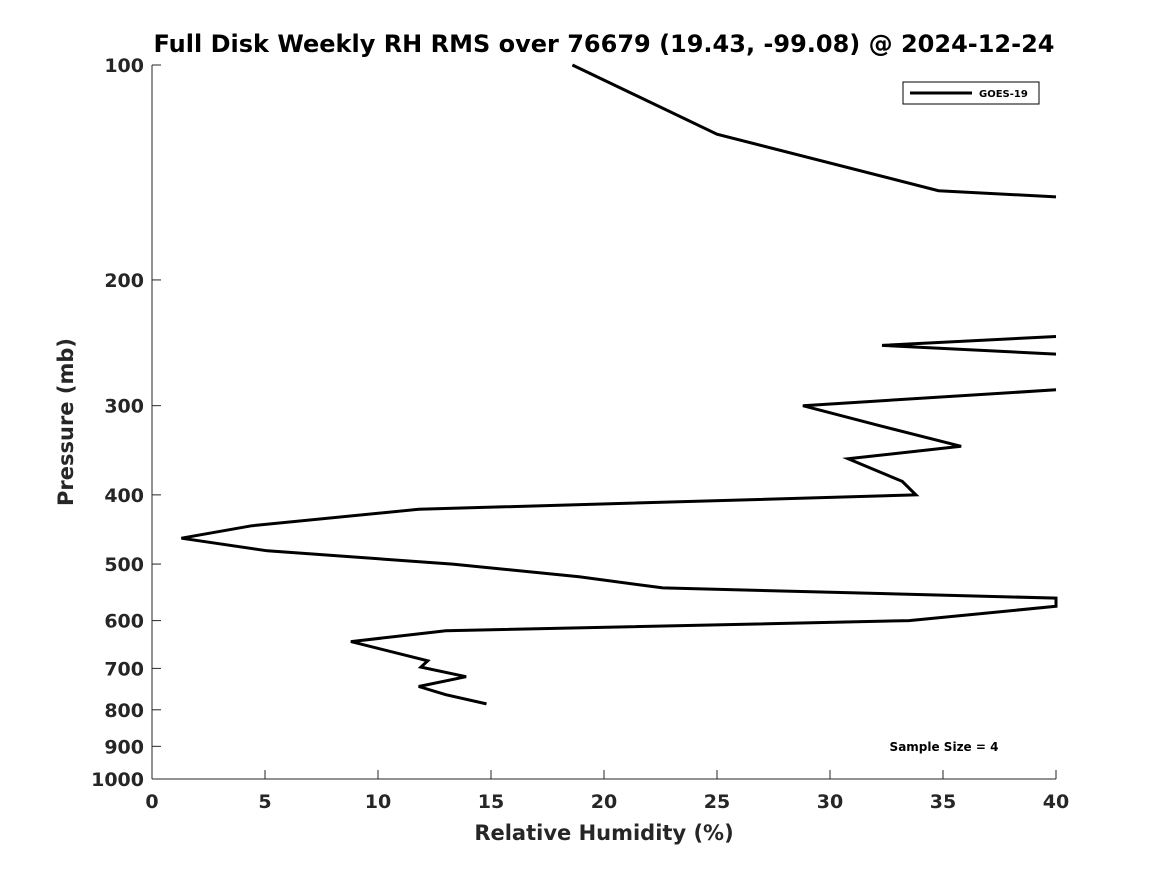 This screenshot has height=875, width=1167. Describe the element at coordinates (1056, 802) in the screenshot. I see `x-tick-label: 40` at that location.